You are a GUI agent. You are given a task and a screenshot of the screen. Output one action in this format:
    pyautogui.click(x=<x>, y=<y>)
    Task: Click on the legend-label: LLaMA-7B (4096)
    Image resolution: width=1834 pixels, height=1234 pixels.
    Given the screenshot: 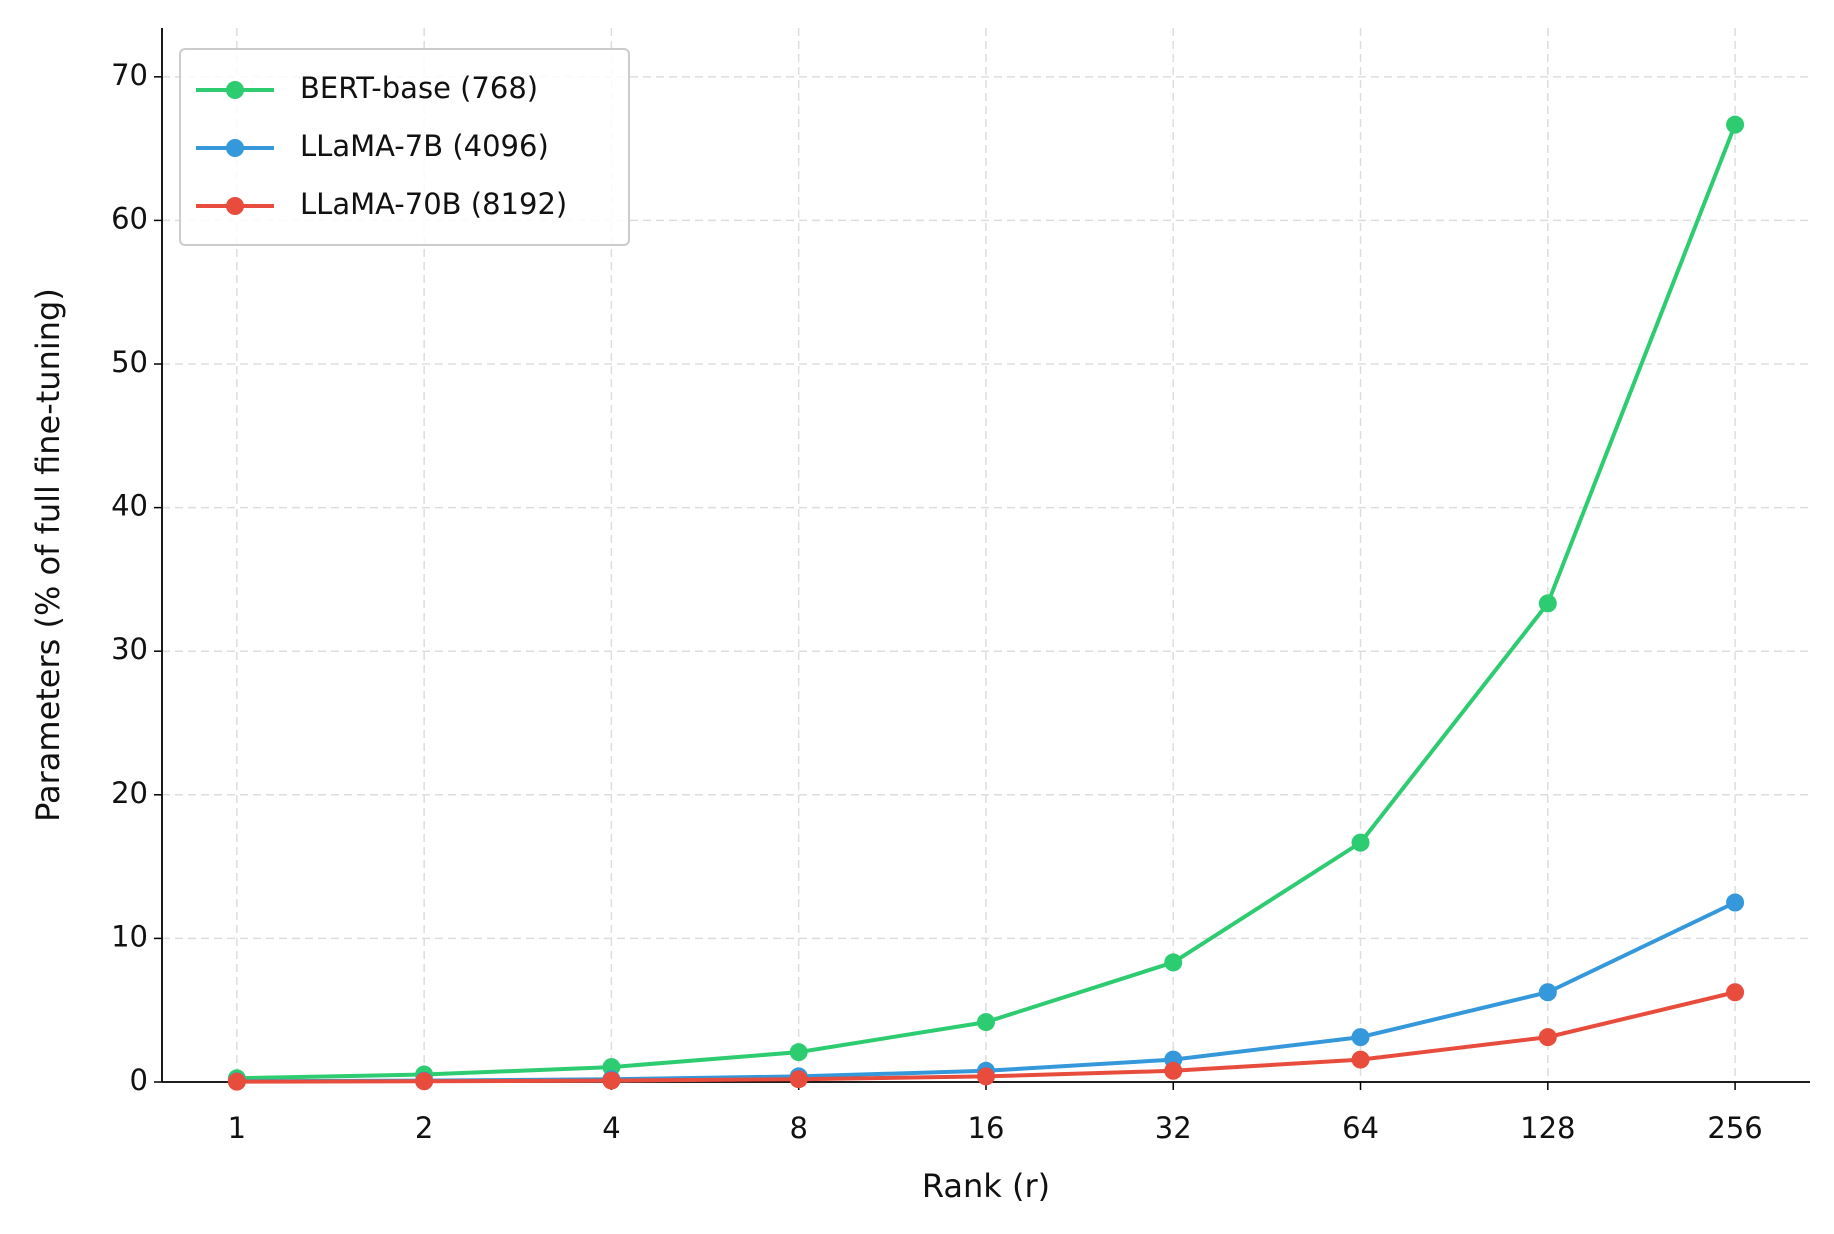 What is the action you would take?
    pyautogui.click(x=424, y=146)
    